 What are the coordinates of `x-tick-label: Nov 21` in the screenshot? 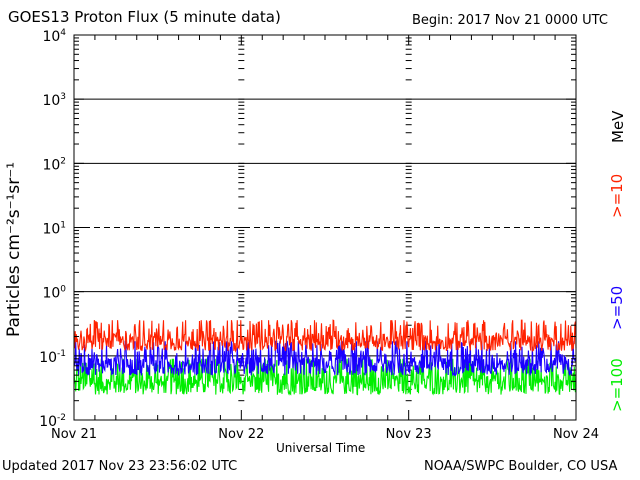 It's located at (74, 434).